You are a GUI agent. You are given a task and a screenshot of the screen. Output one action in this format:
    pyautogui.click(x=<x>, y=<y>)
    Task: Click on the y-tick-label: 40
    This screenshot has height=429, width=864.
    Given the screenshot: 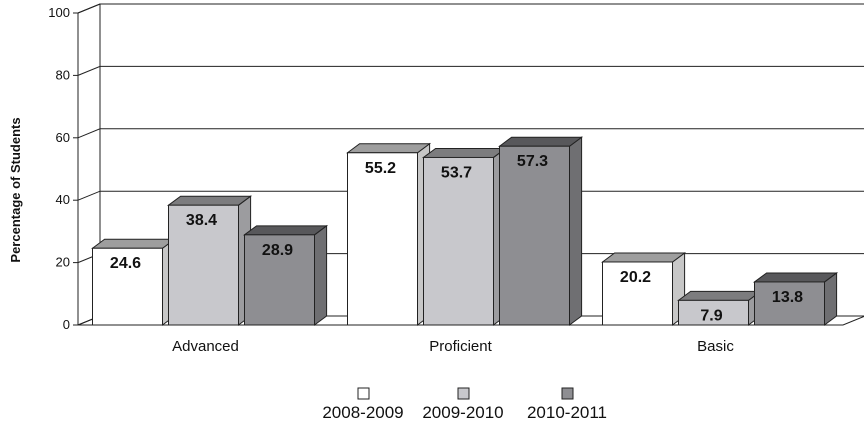 What is the action you would take?
    pyautogui.click(x=63, y=199)
    